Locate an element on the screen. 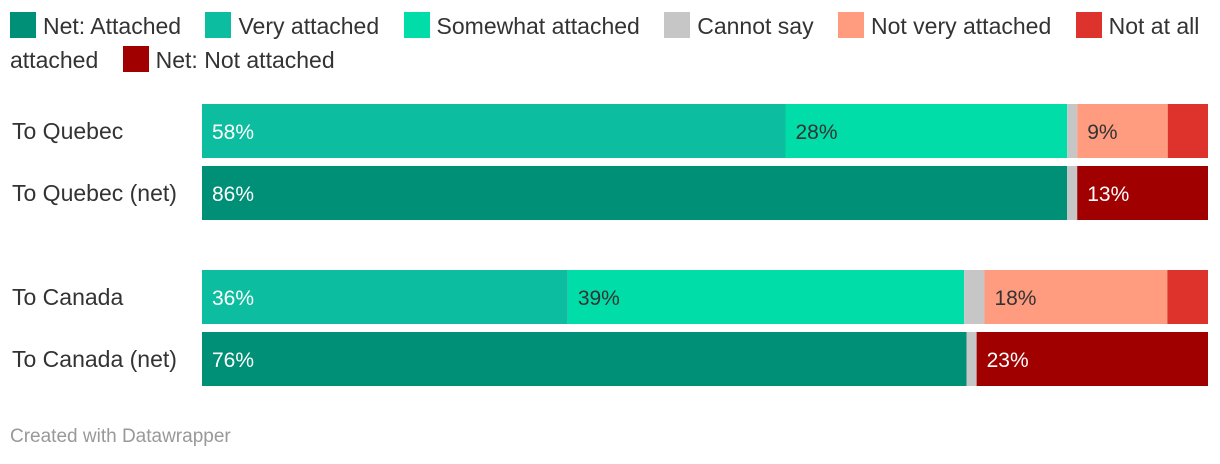  legend-label: Cannot say is located at coordinates (755, 26).